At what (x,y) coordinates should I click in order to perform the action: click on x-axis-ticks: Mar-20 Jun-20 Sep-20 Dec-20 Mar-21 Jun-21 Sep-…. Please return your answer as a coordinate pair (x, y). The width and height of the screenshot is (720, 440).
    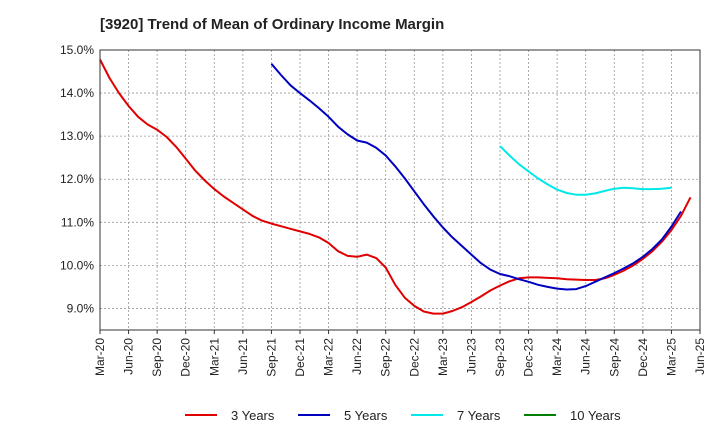
    Looking at the image, I should click on (400, 353).